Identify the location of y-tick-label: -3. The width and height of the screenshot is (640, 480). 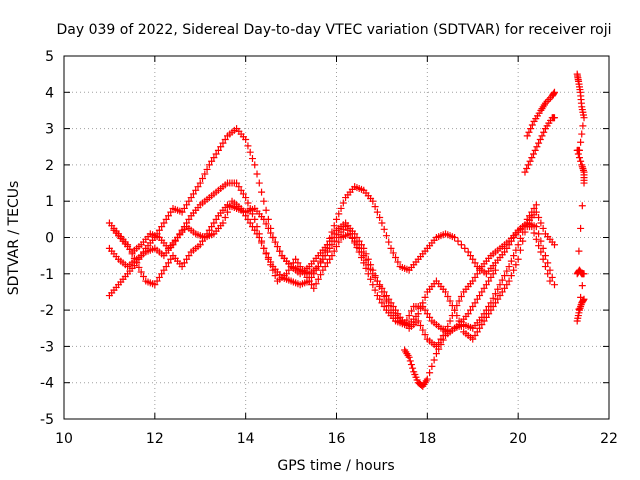
(47, 347).